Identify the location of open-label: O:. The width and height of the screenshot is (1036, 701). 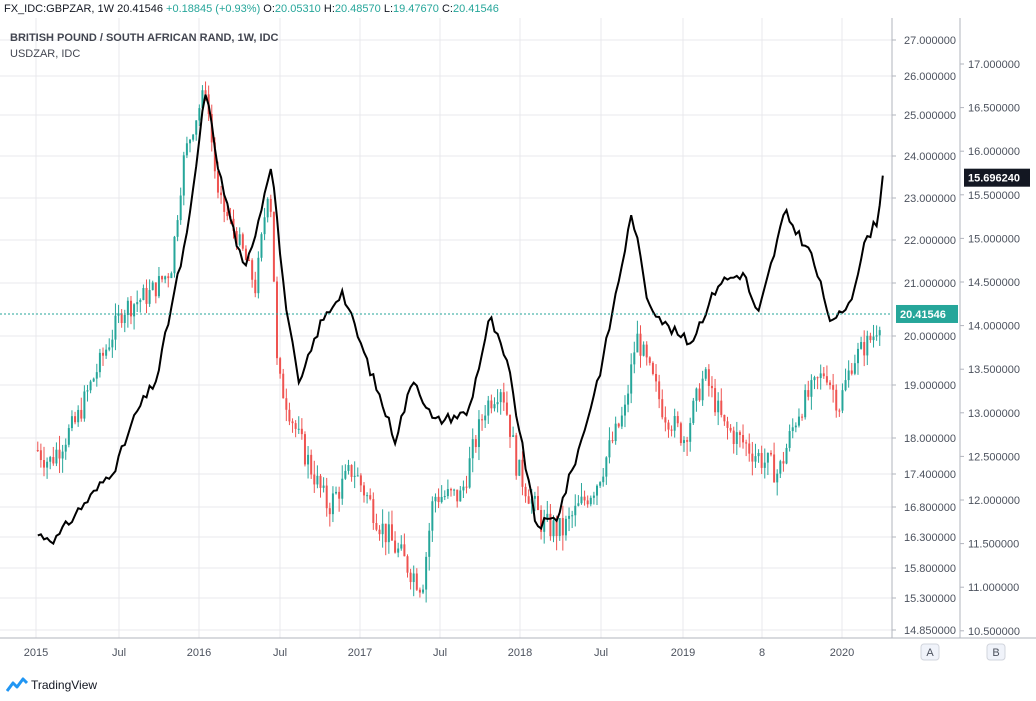
(269, 9).